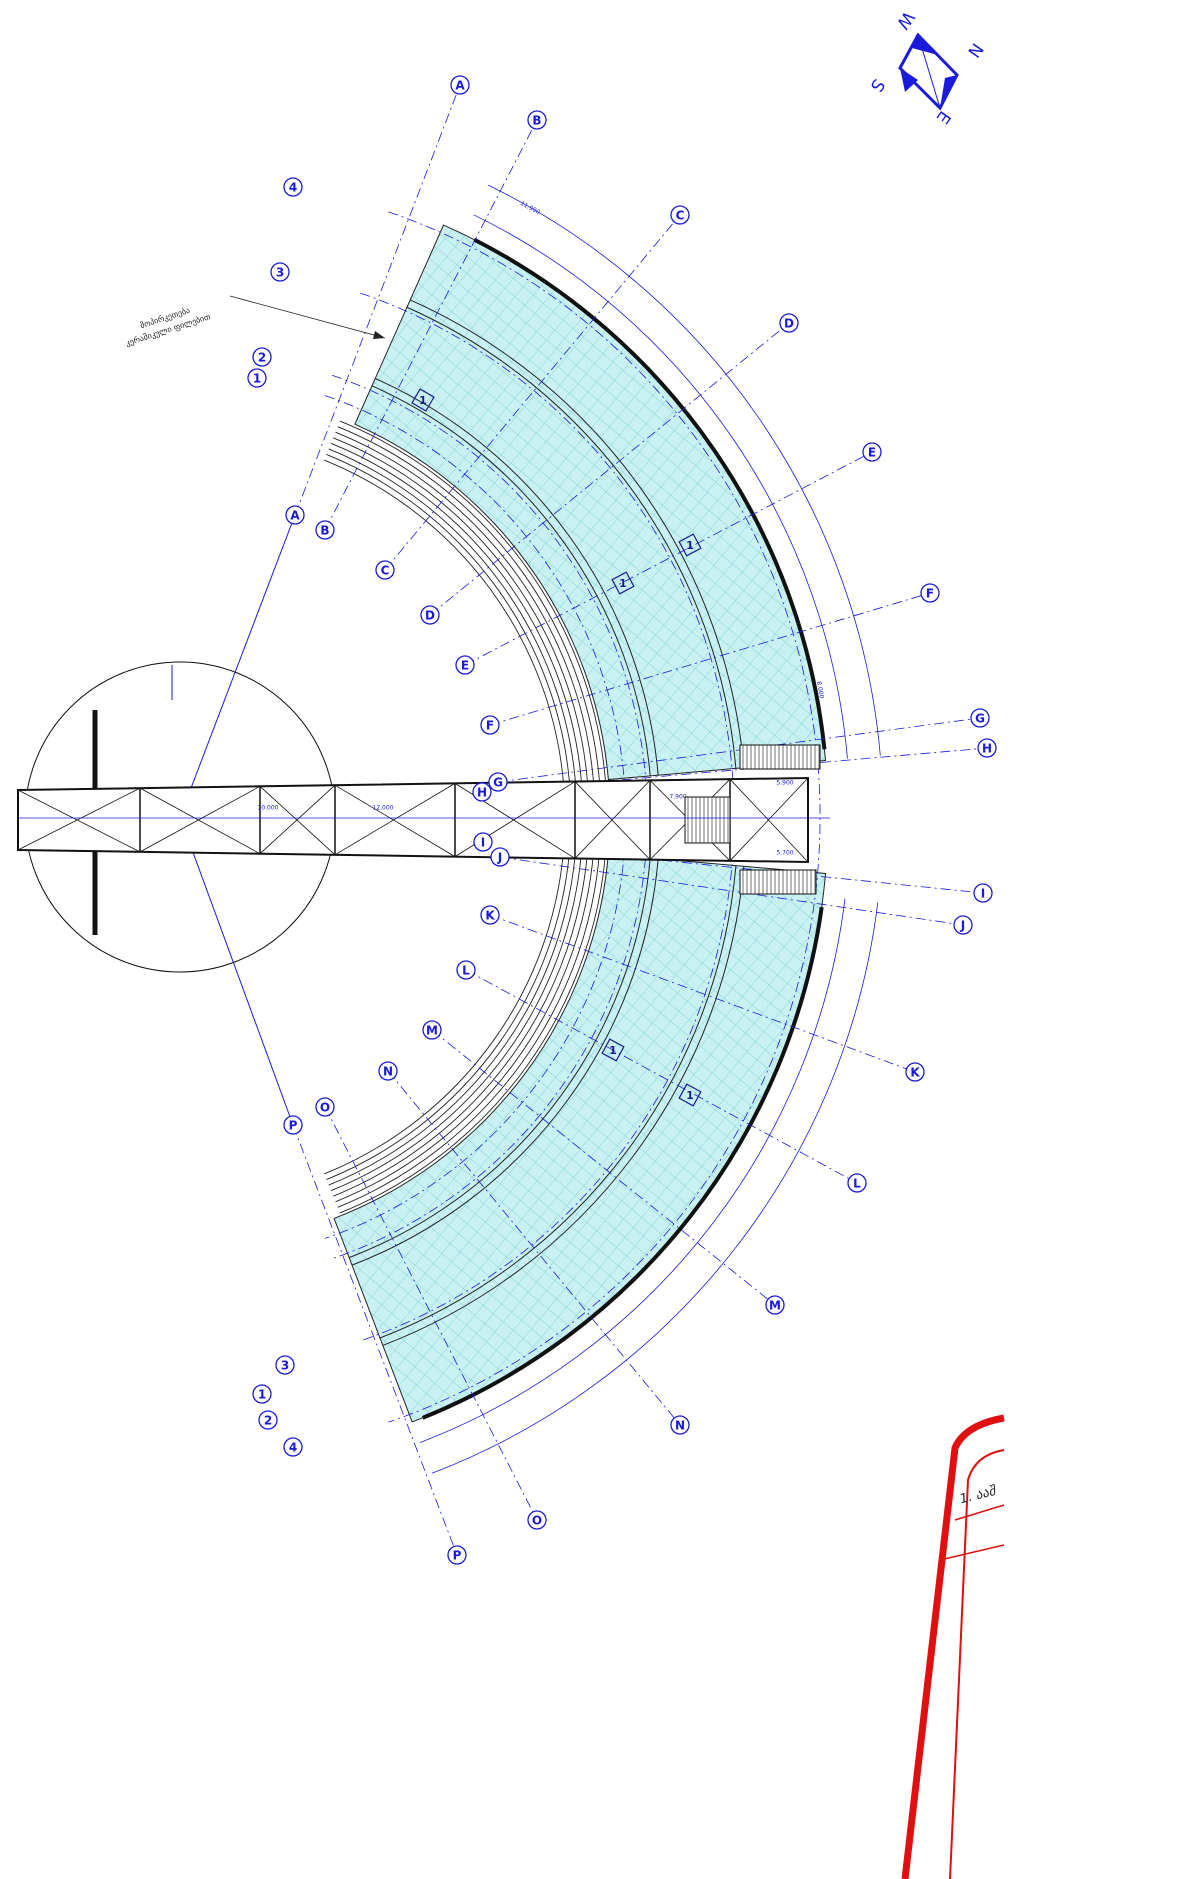 Image resolution: width=1204 pixels, height=1879 pixels. I want to click on axis-label: I, so click(983, 894).